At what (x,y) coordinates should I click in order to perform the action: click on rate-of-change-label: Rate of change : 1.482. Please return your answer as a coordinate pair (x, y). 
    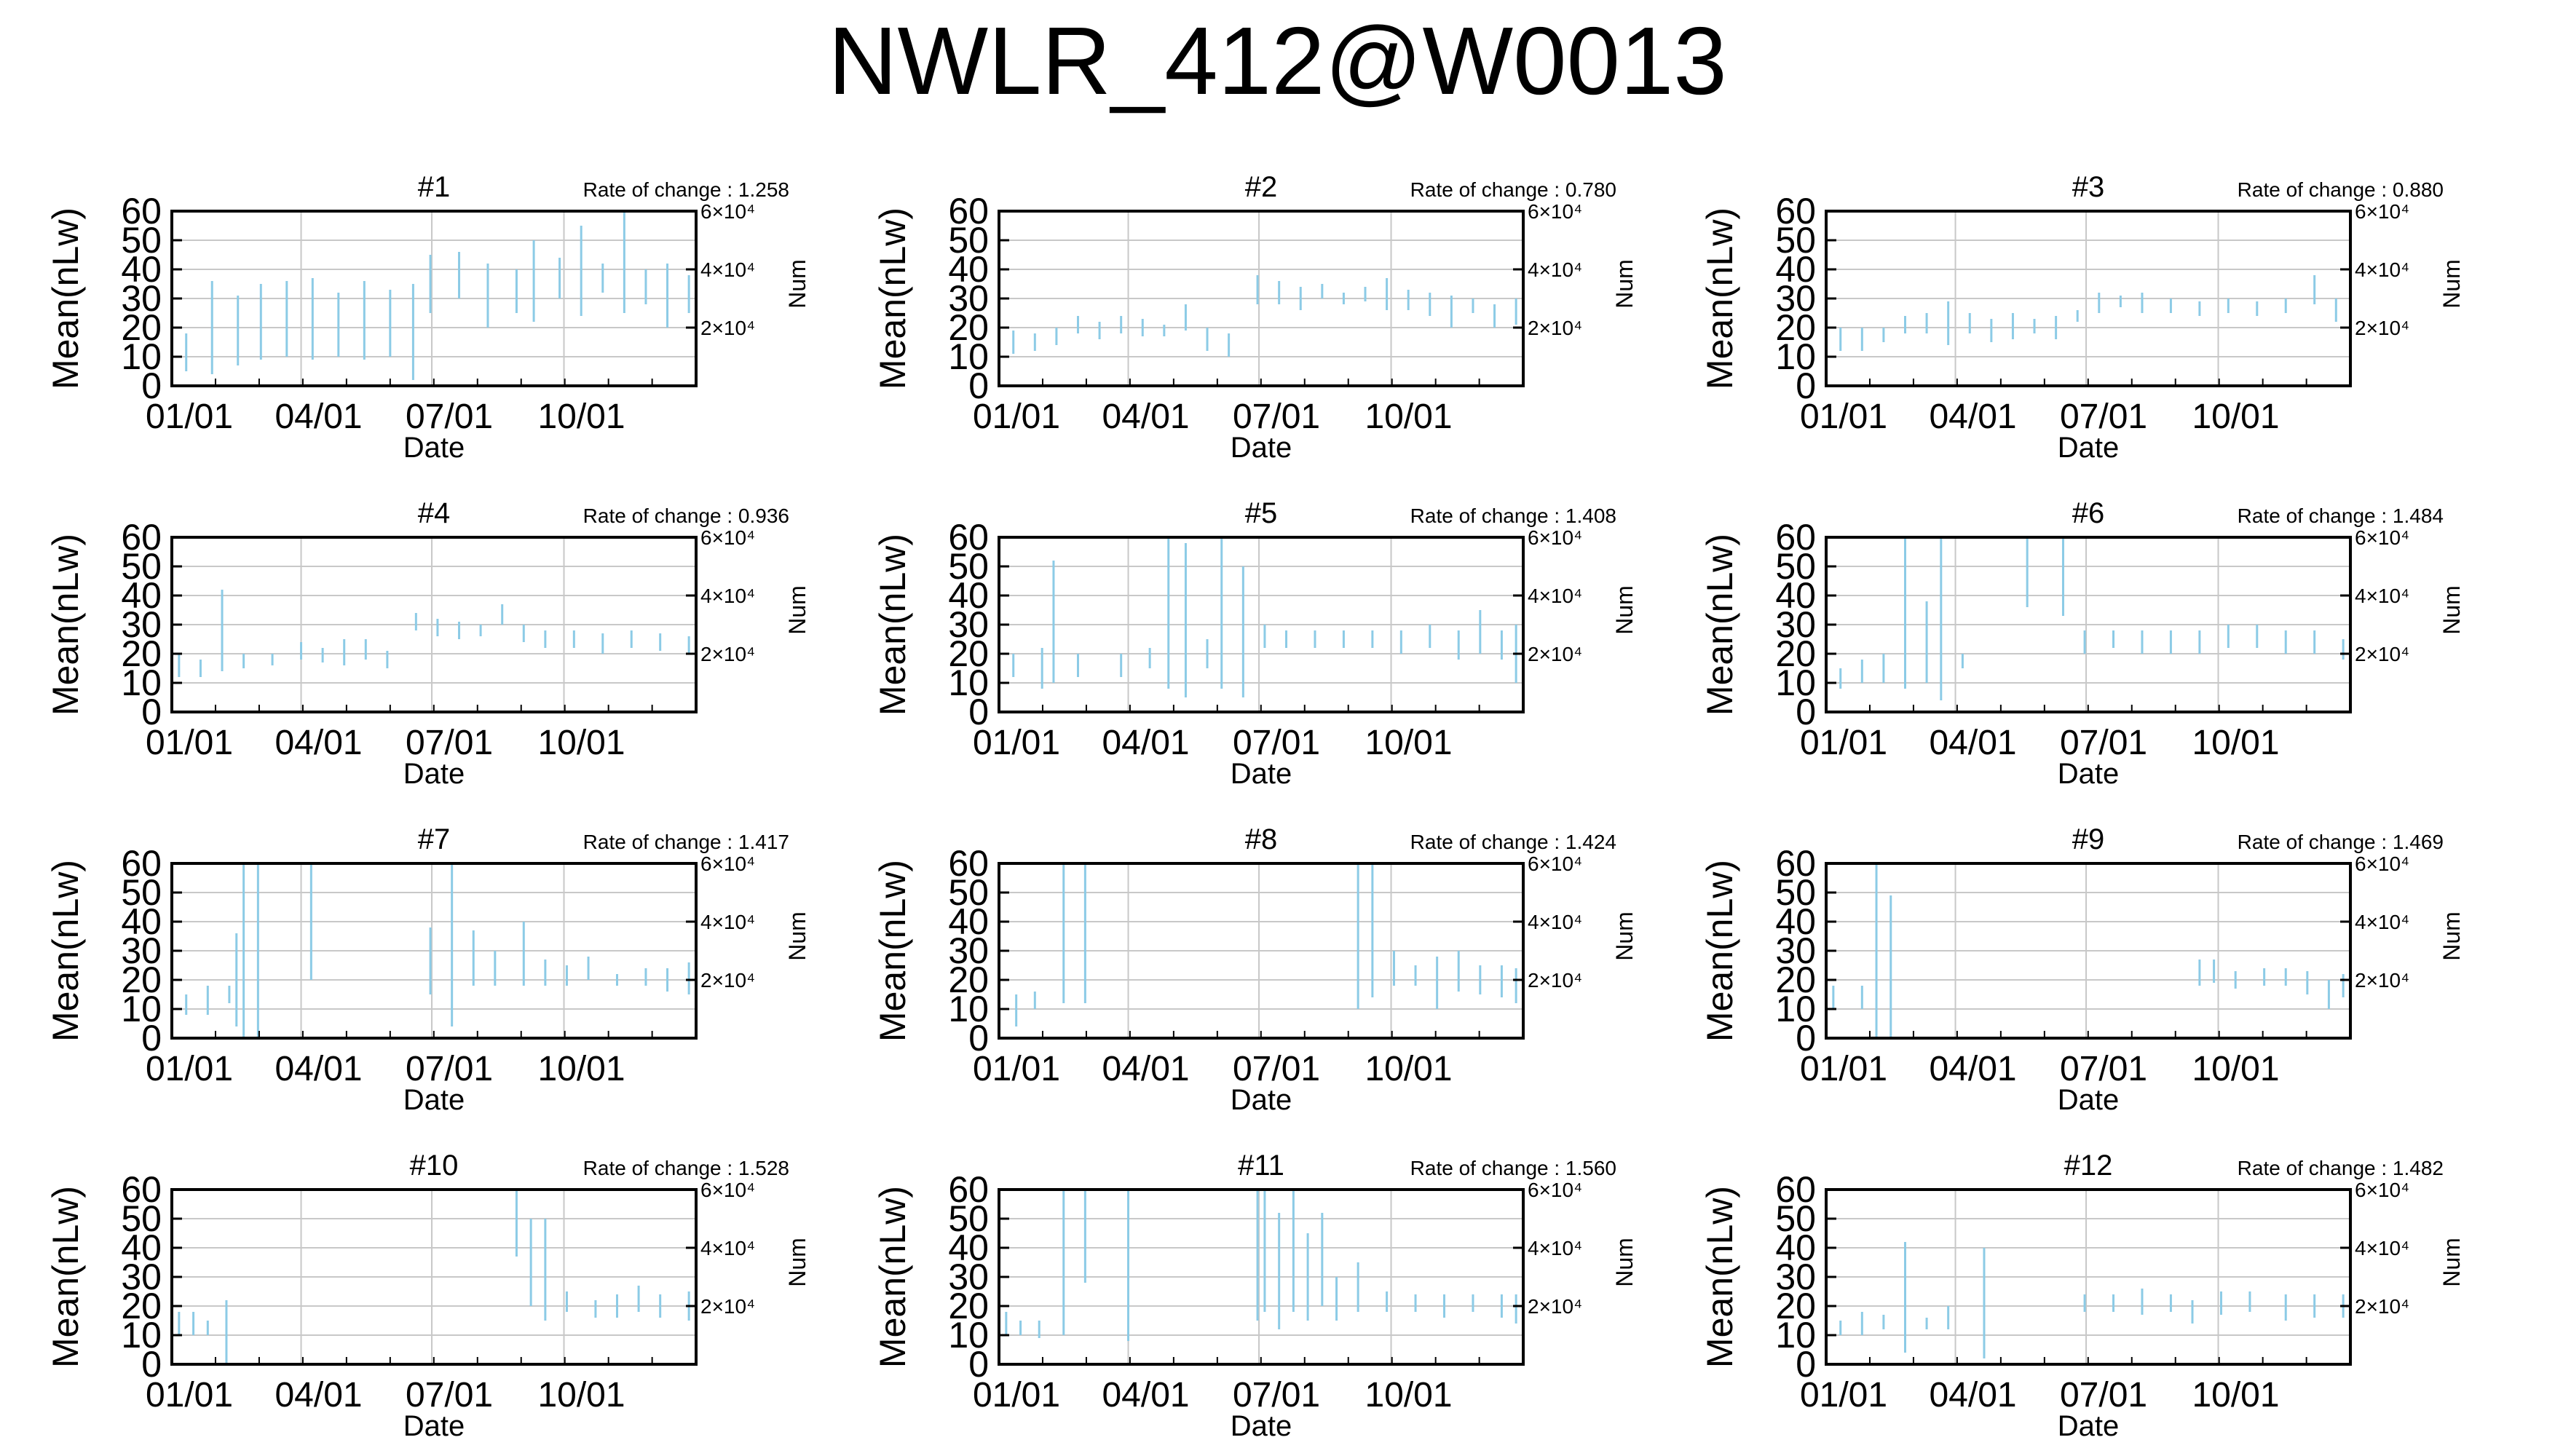
    Looking at the image, I should click on (2341, 1168).